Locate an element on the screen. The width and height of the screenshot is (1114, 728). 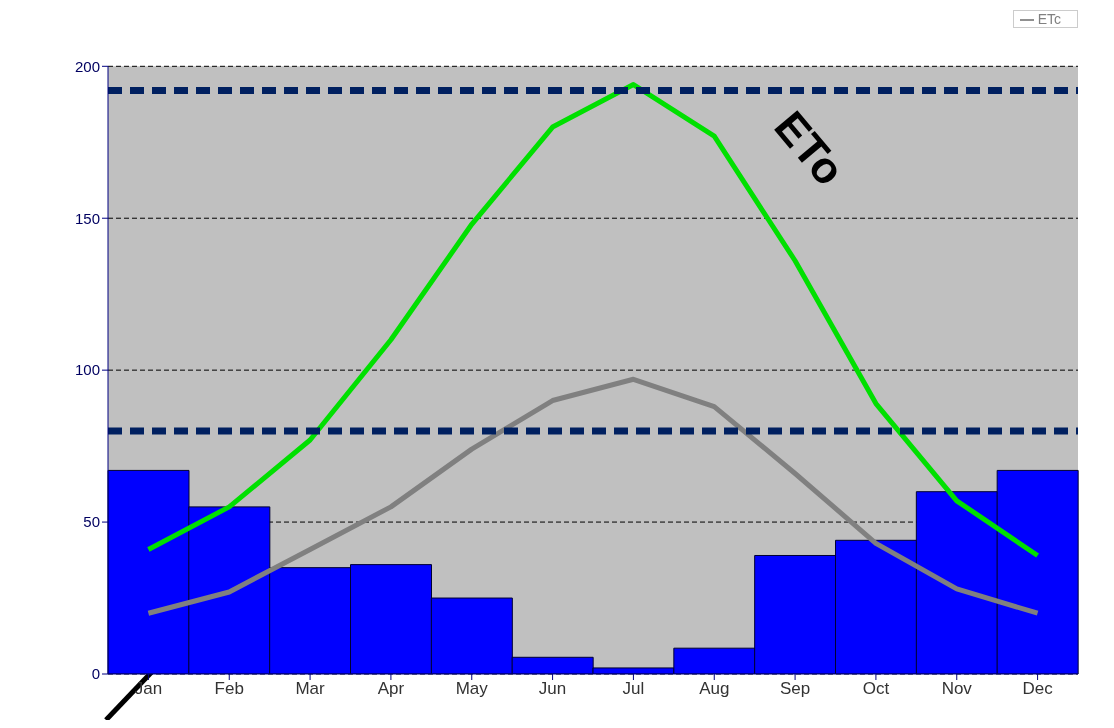
x-tick-label: May is located at coordinates (472, 689).